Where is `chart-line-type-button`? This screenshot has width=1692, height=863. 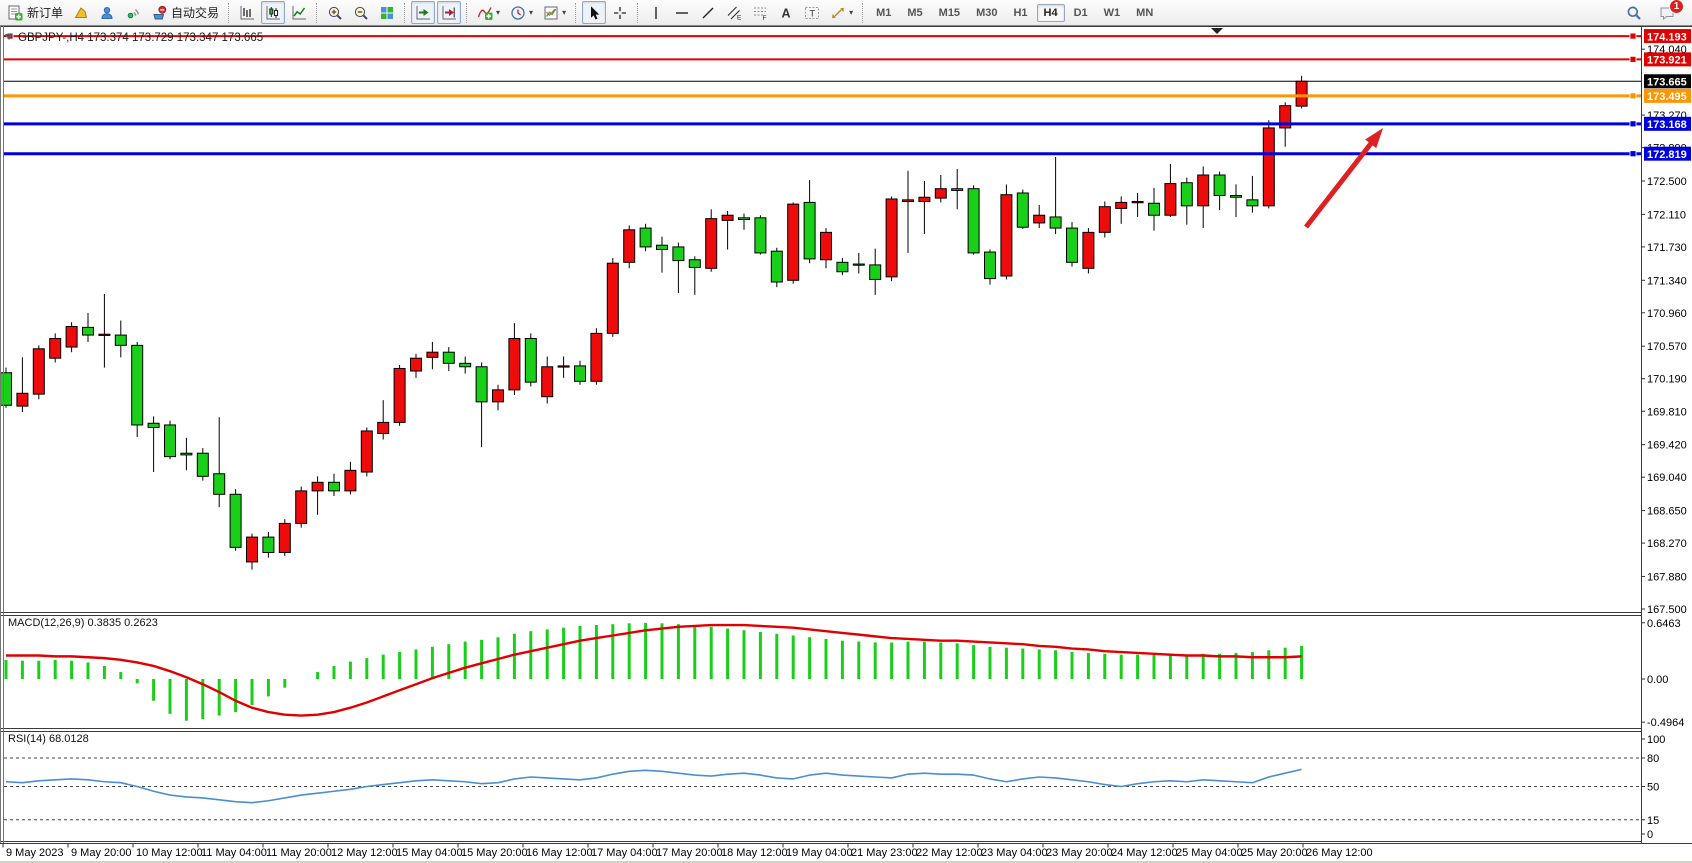 chart-line-type-button is located at coordinates (299, 12).